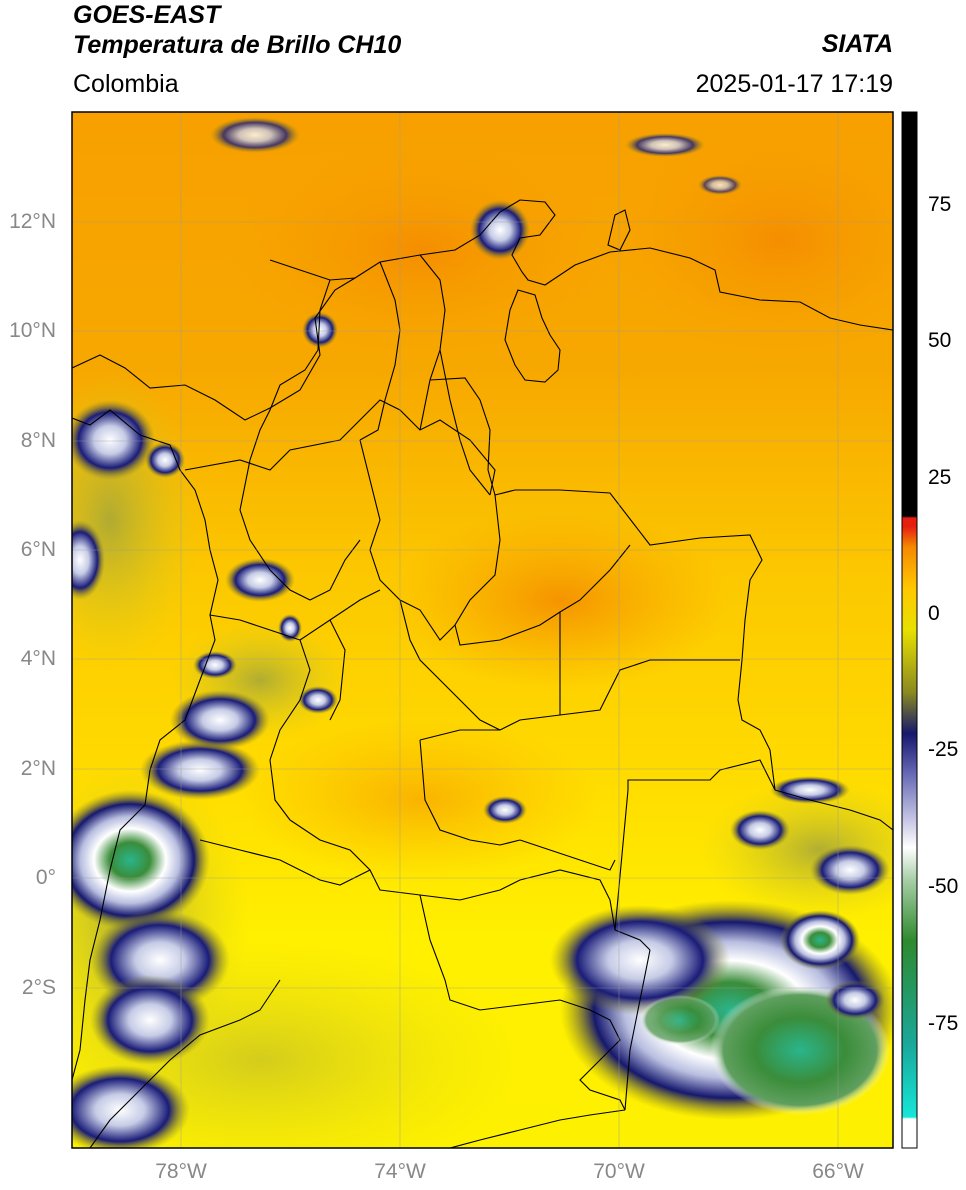  I want to click on lat-label: 2°S, so click(38, 987).